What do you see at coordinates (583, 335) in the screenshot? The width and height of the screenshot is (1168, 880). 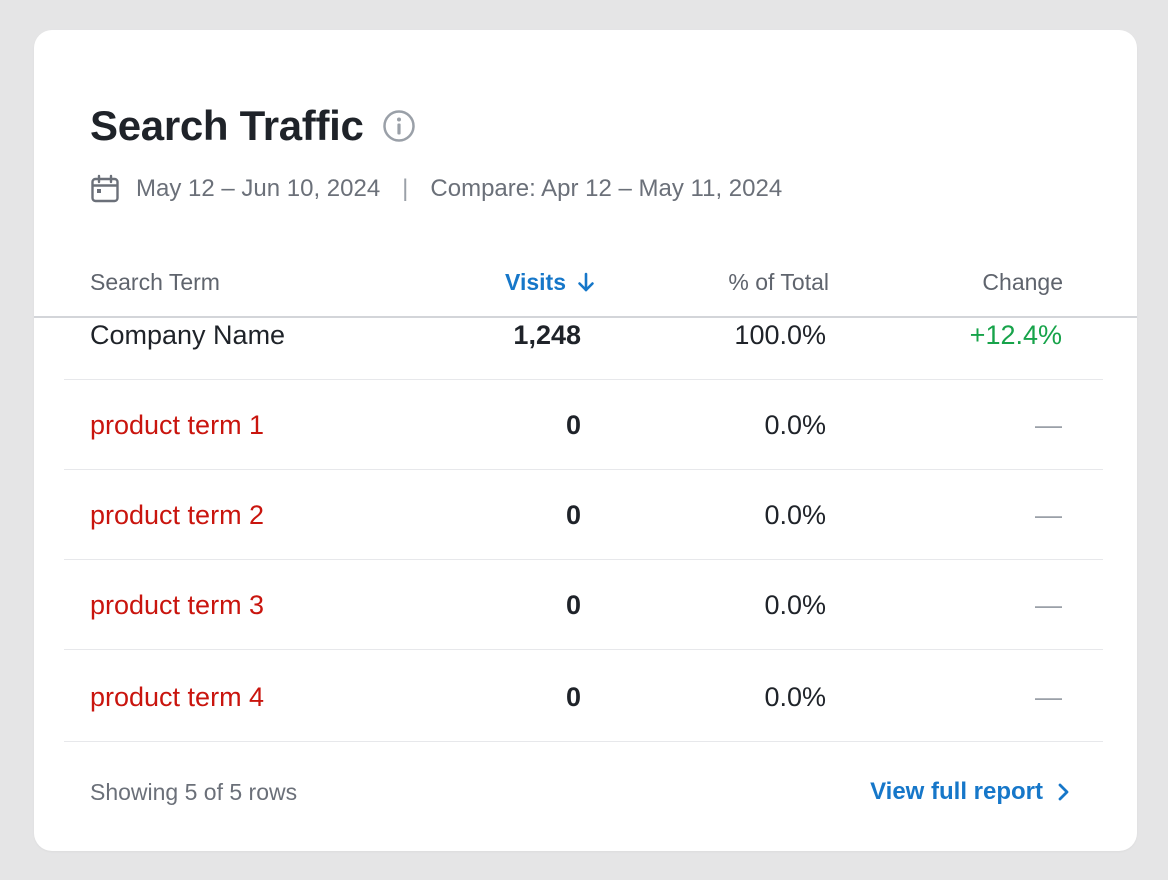 I see `table-row: Company Name 1,248 100.0% +12.4%` at bounding box center [583, 335].